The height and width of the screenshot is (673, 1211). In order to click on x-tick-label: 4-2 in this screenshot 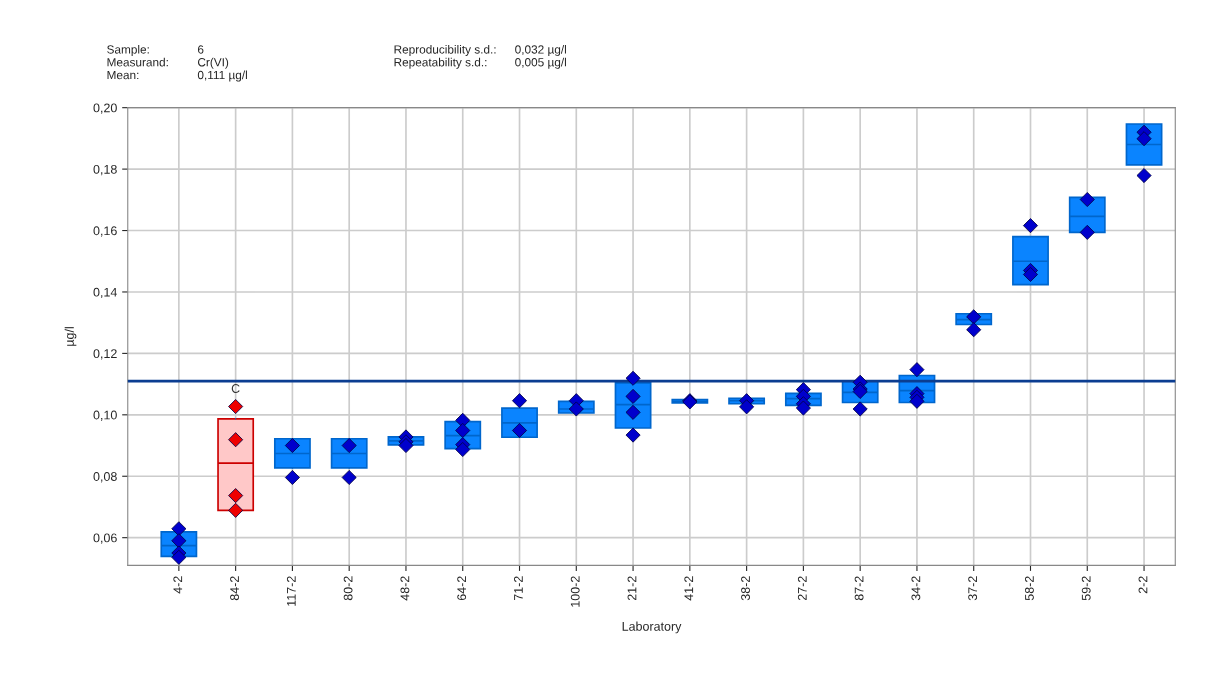, I will do `click(178, 585)`.